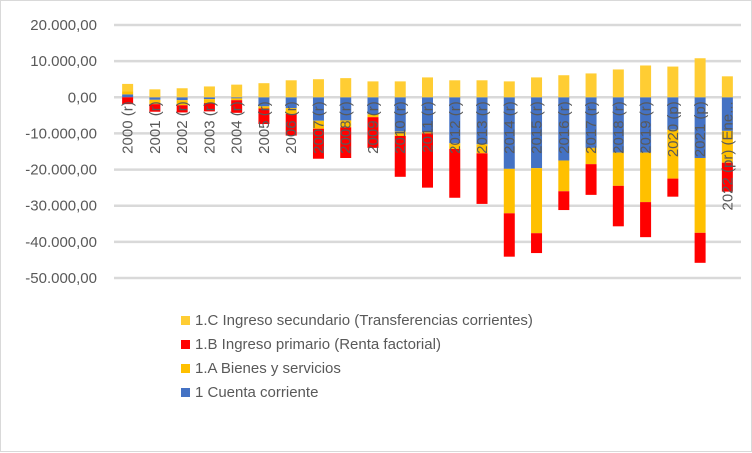  I want to click on x-tick-label: 2015 (r), so click(537, 127).